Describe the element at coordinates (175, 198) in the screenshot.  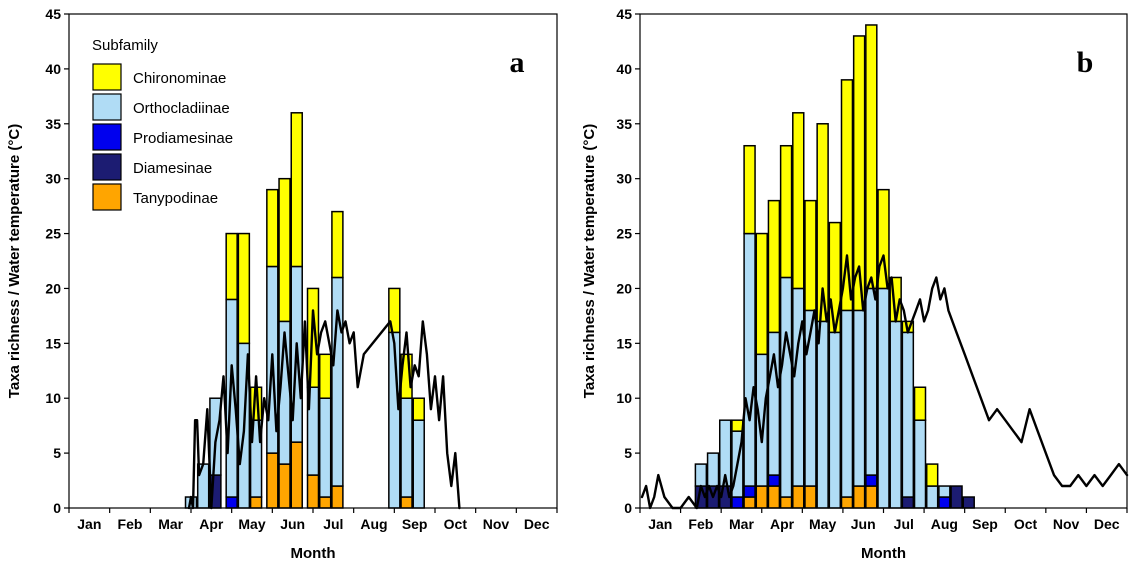
I see `legend-label-tanypodinae: Tanypodinae` at that location.